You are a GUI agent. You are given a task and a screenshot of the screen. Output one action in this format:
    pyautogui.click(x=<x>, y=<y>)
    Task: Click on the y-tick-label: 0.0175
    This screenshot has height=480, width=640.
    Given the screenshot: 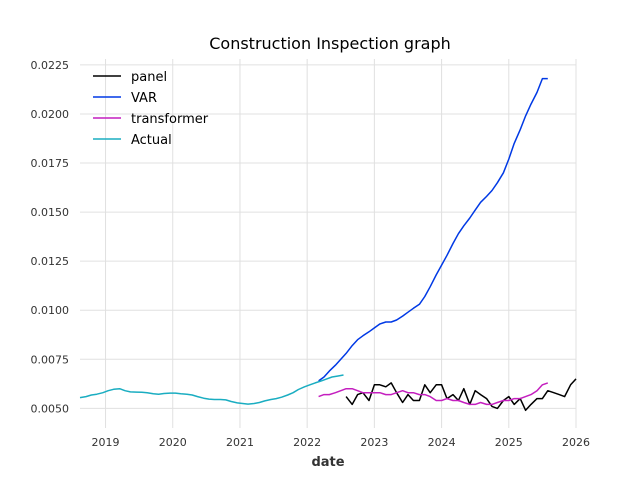 What is the action you would take?
    pyautogui.click(x=50, y=163)
    